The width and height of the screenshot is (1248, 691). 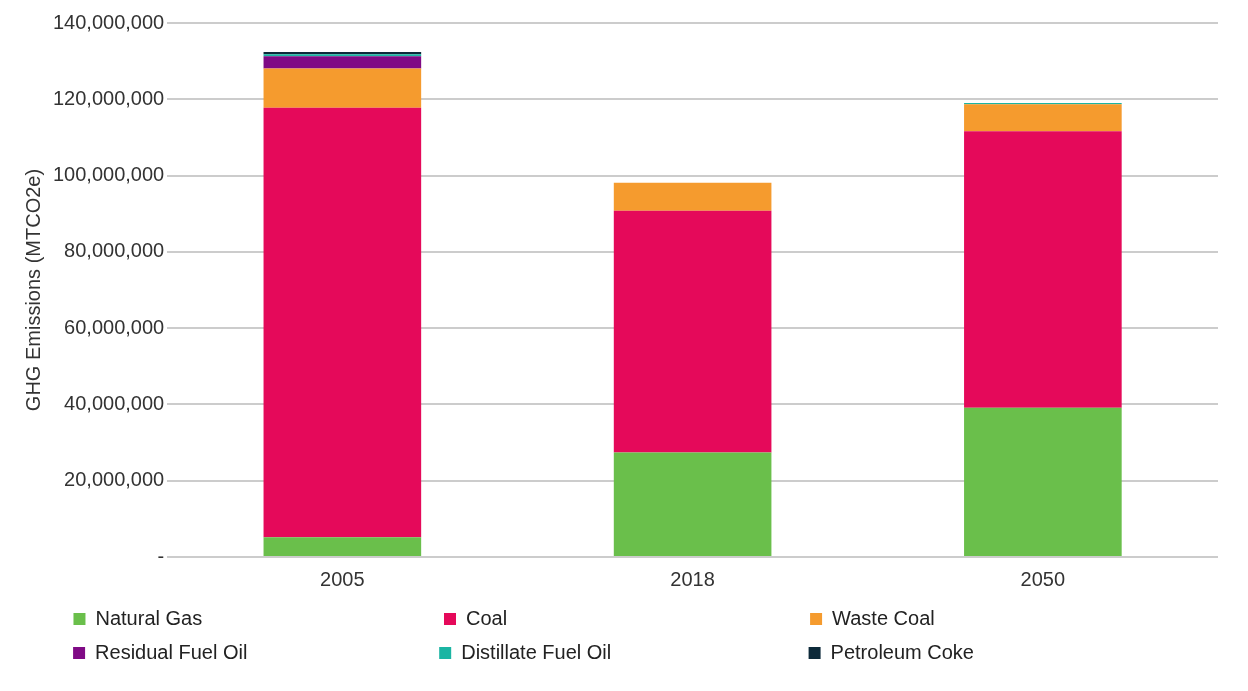 I want to click on x-tick-label: 2050, so click(x=1043, y=578).